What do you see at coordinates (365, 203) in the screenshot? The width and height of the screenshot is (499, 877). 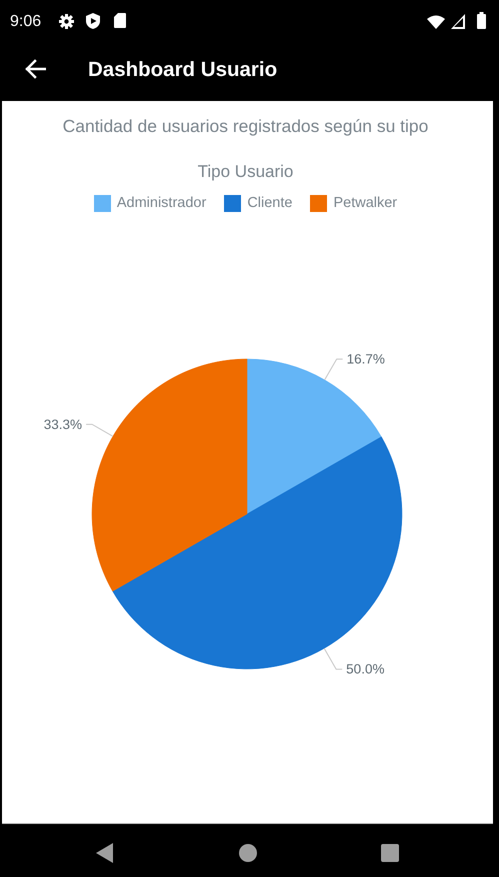 I see `legend-label: Petwalker` at bounding box center [365, 203].